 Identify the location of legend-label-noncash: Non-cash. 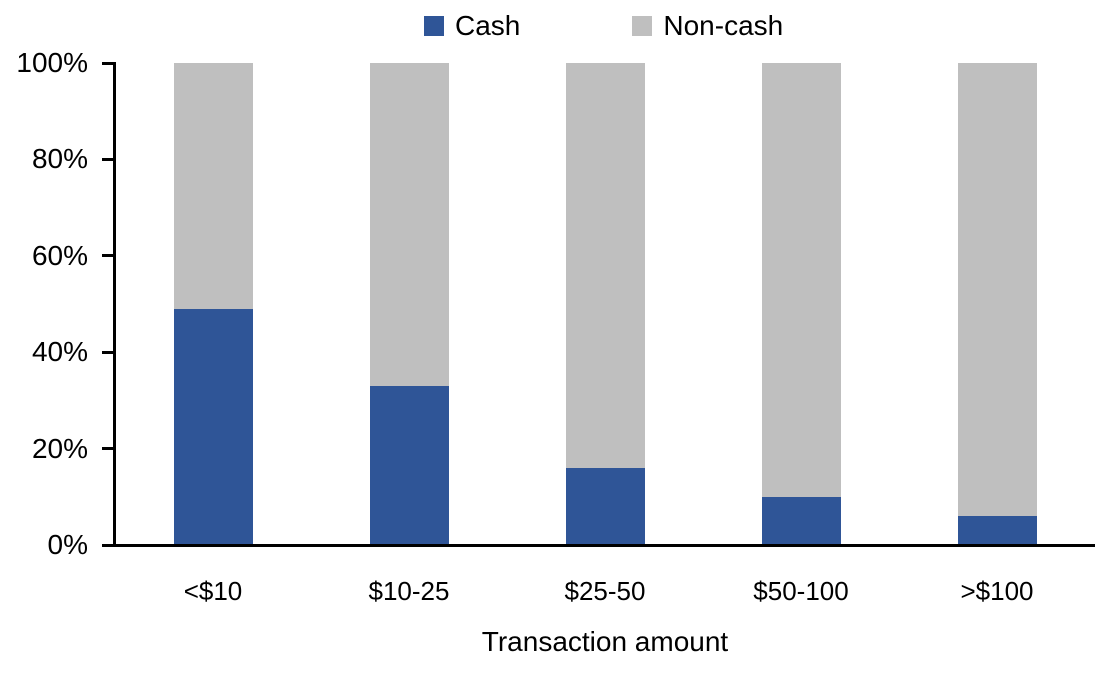
(723, 25).